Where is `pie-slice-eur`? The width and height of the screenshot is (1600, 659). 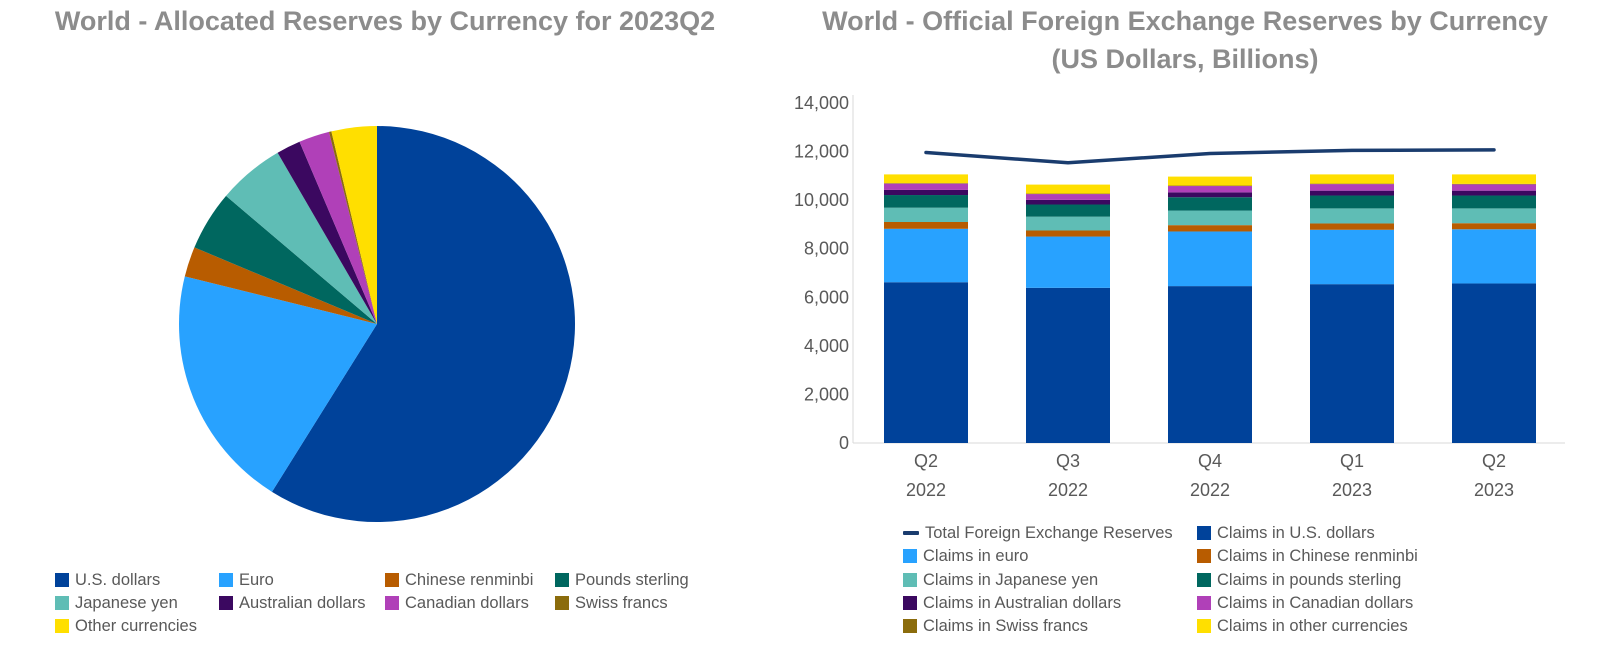 pie-slice-eur is located at coordinates (277, 384).